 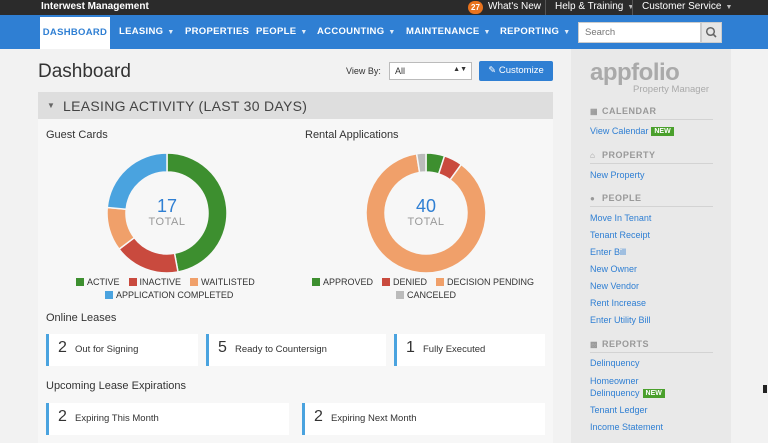 I want to click on donut-slice-application-completed, so click(x=137, y=181).